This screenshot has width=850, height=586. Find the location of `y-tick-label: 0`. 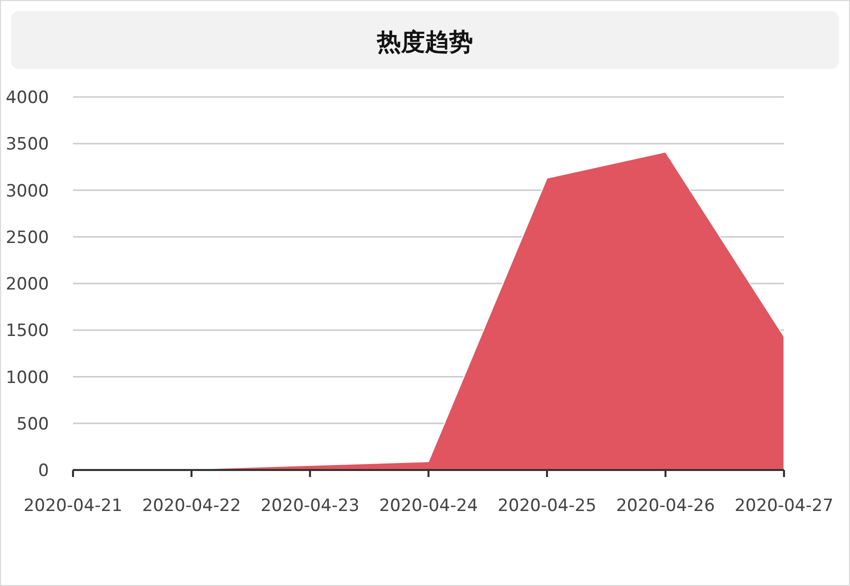

y-tick-label: 0 is located at coordinates (43, 471).